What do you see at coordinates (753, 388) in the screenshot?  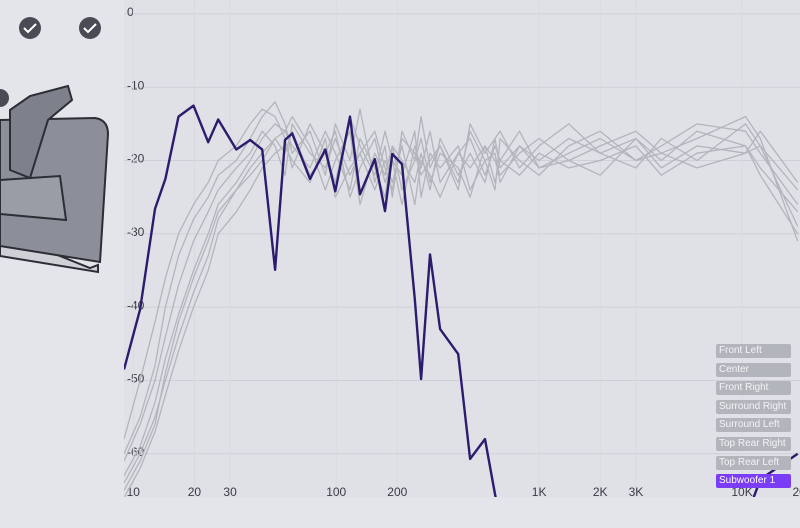 I see `legend-item: Front Right` at bounding box center [753, 388].